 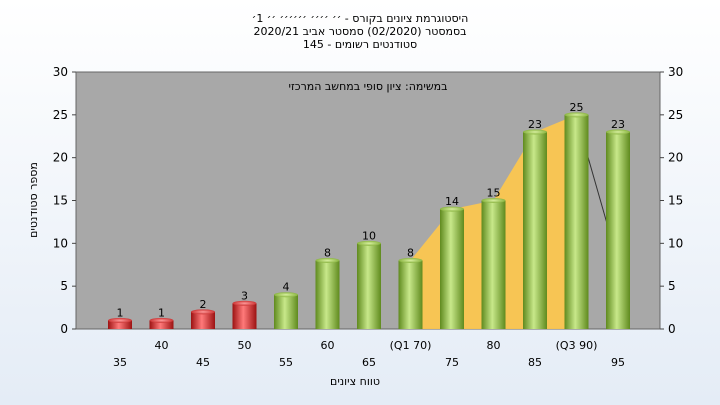 I want to click on x-tick-label: 50, so click(x=245, y=345).